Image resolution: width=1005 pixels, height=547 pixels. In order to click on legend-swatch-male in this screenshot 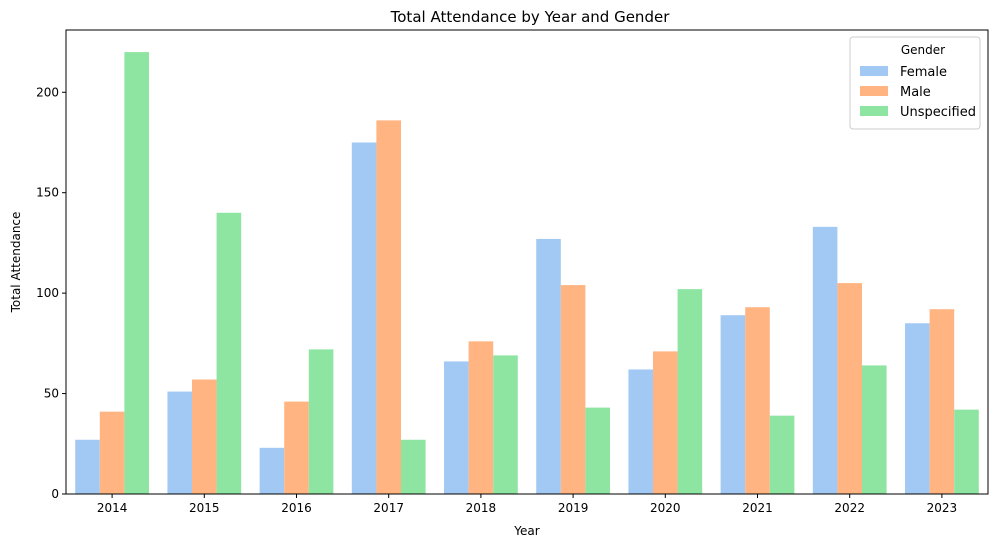, I will do `click(874, 91)`.